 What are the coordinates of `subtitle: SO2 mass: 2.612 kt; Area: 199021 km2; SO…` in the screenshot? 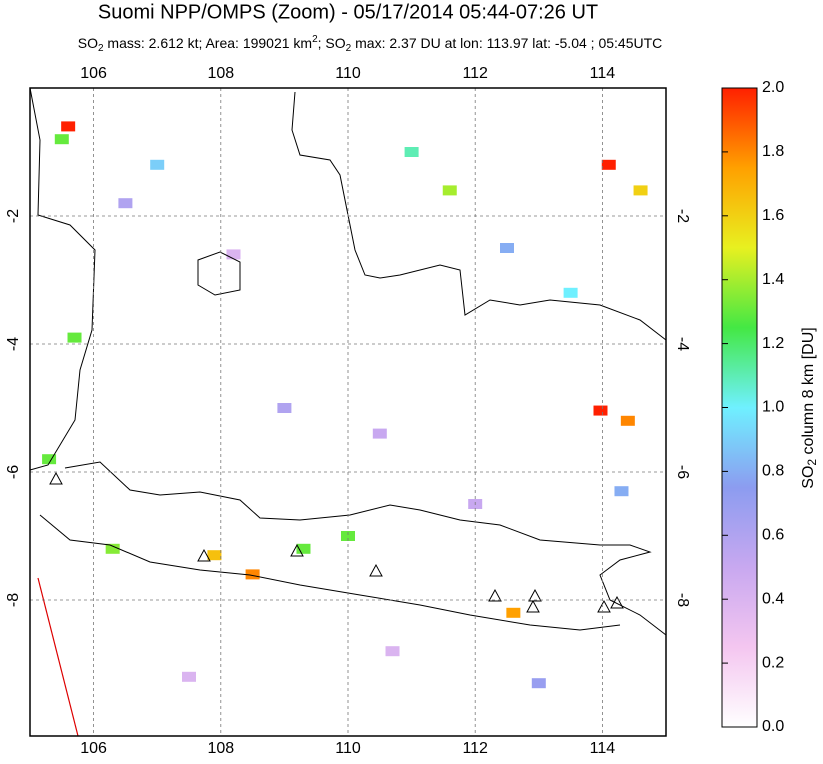 It's located at (370, 44).